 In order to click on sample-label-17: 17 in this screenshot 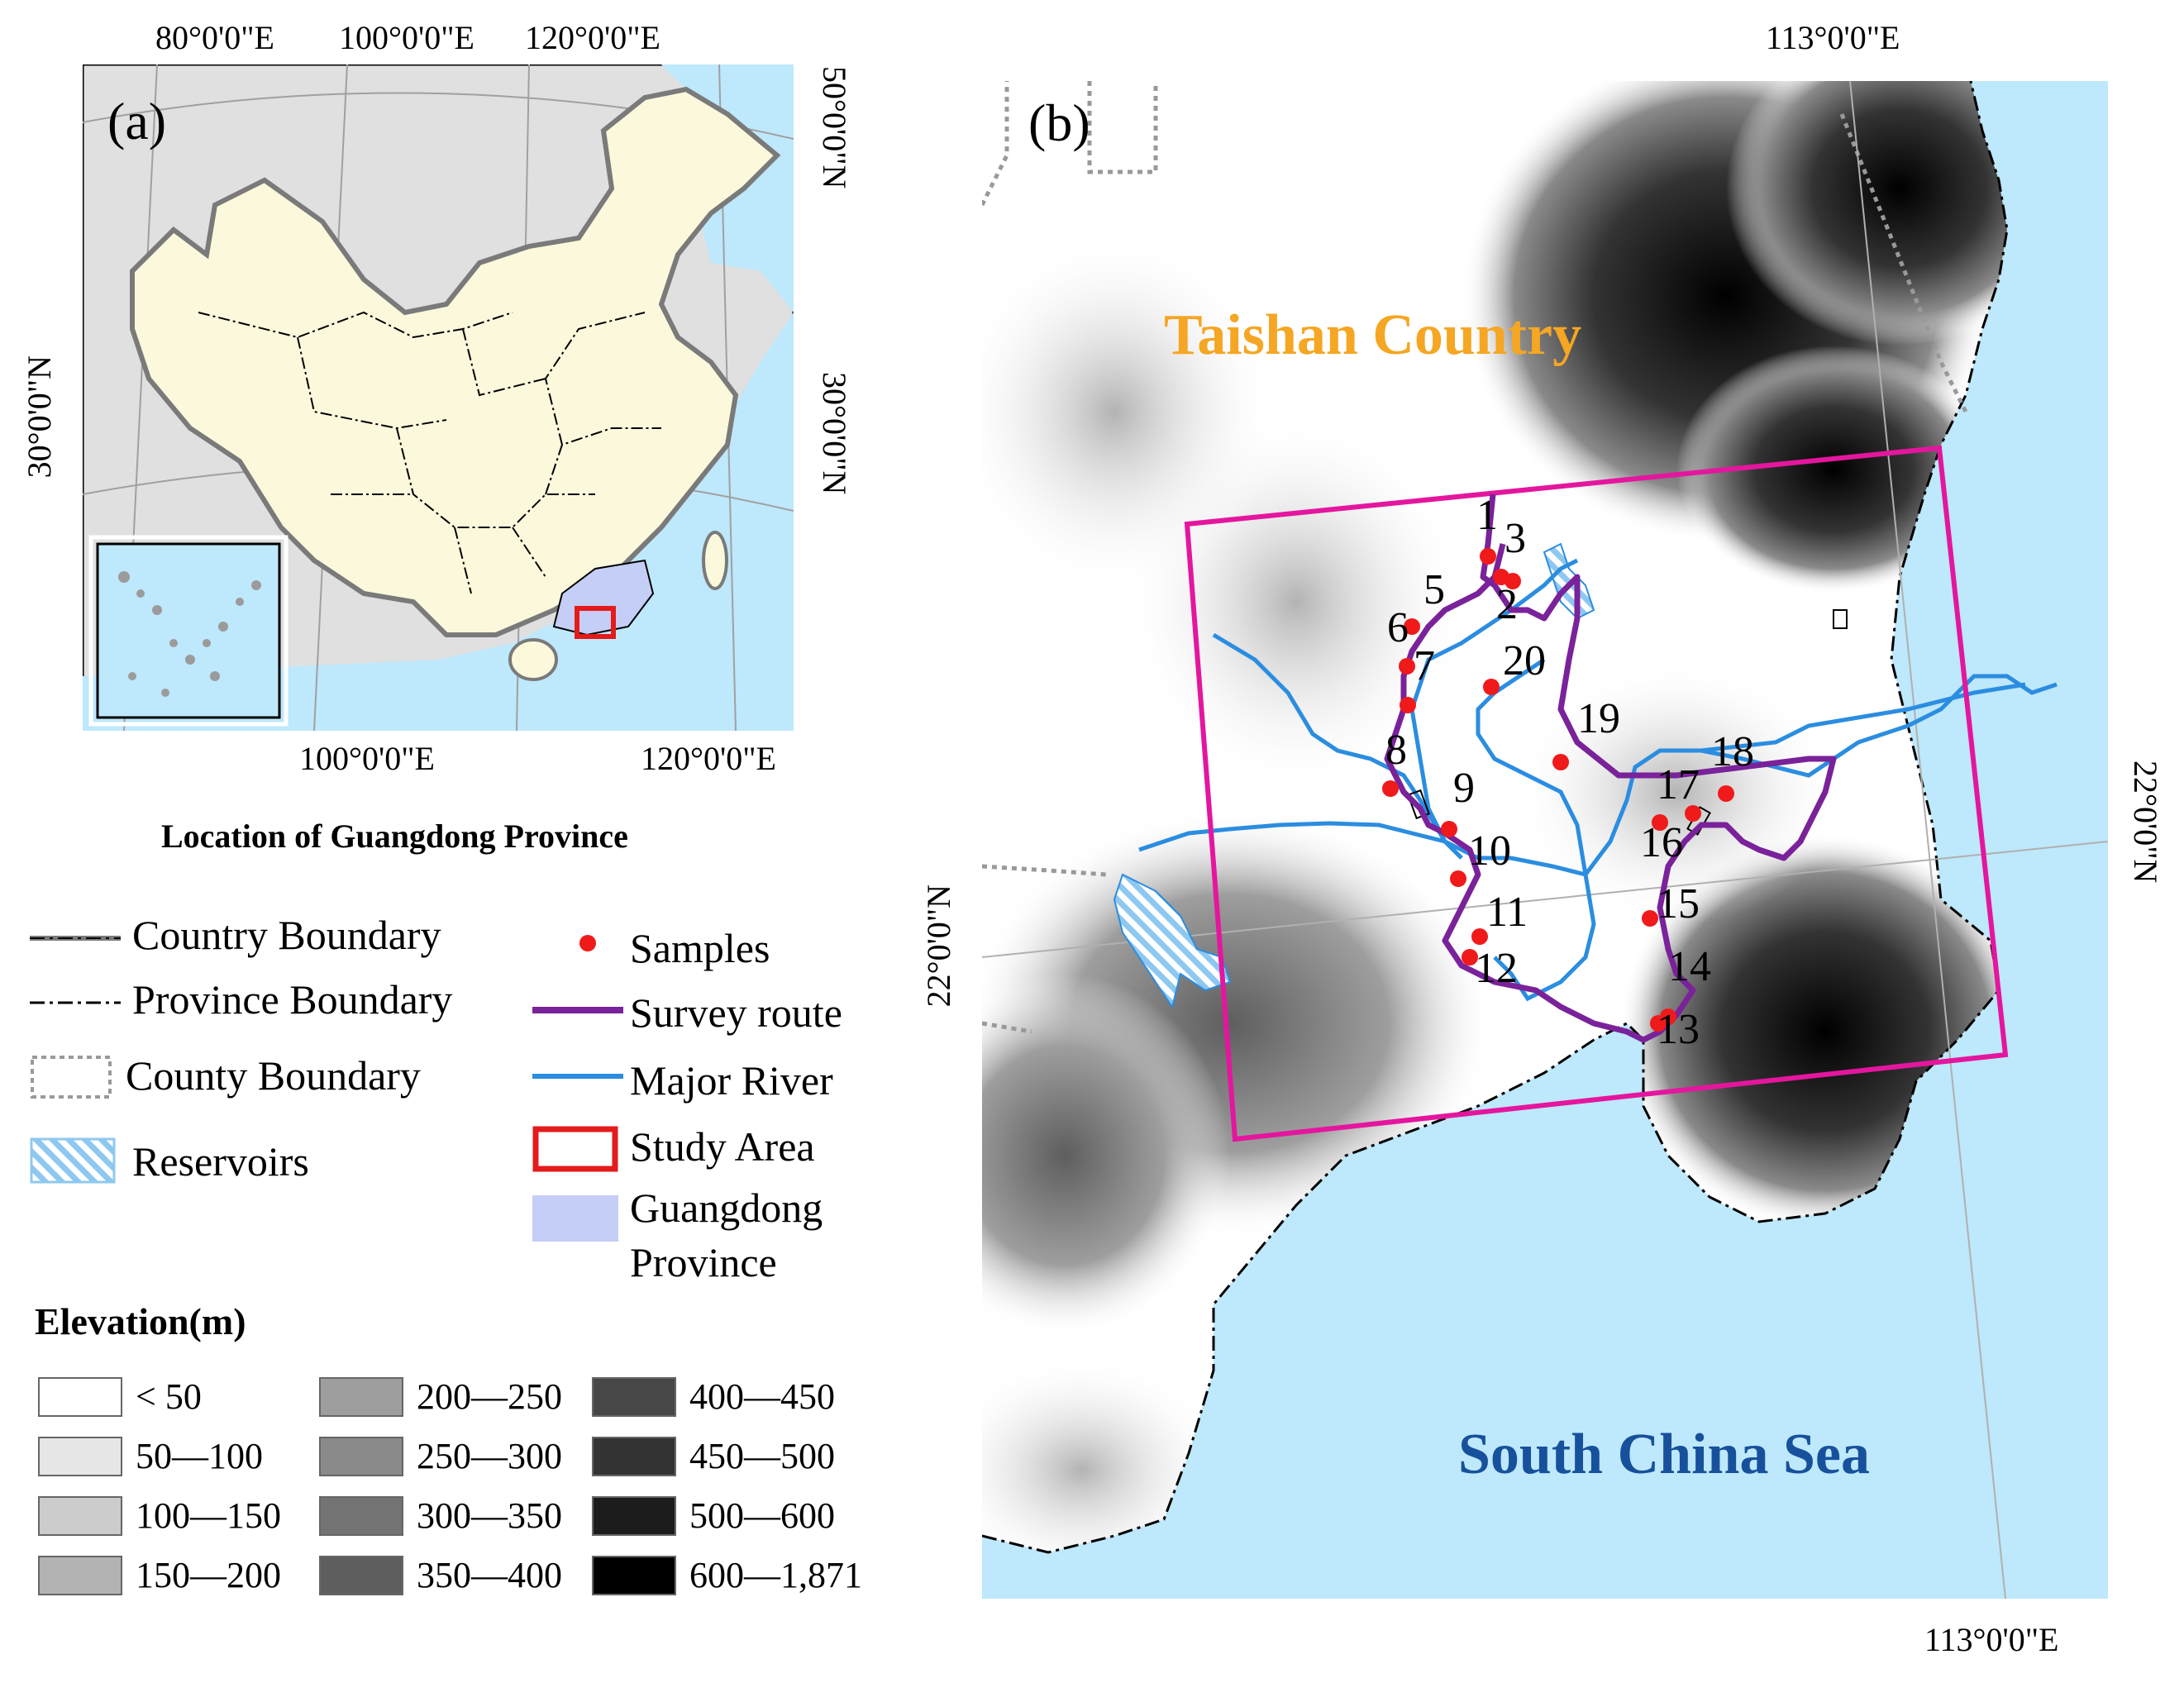, I will do `click(1678, 784)`.